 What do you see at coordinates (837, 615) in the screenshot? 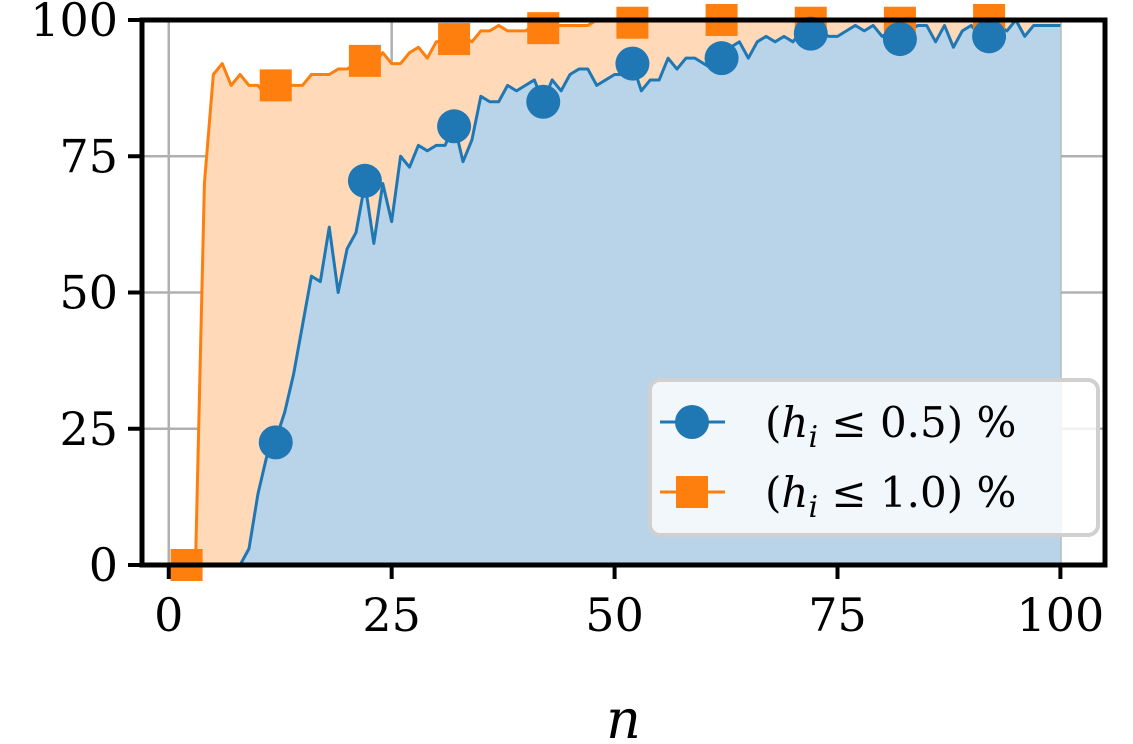
I see `x-tick-label: 75` at bounding box center [837, 615].